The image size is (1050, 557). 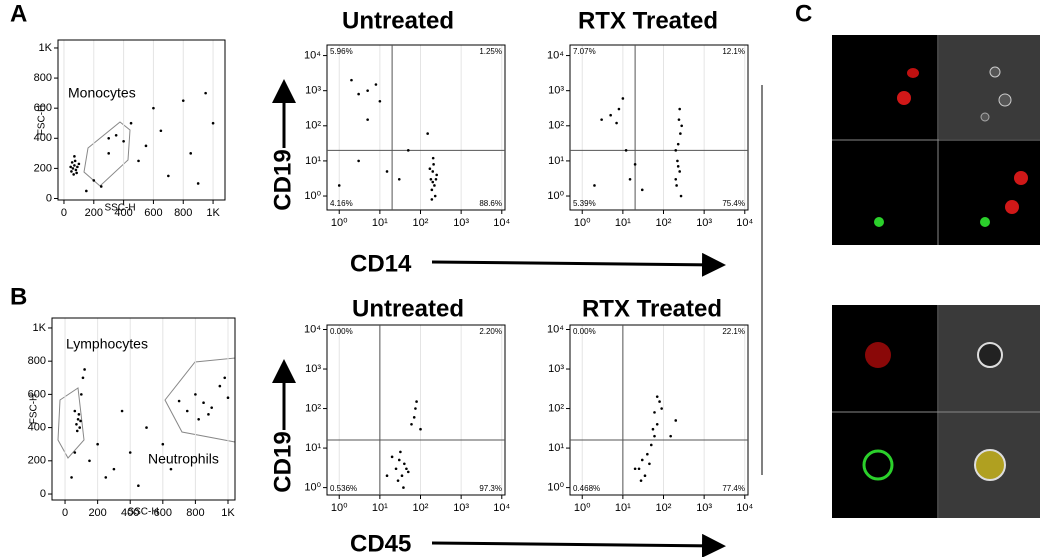 What do you see at coordinates (664, 223) in the screenshot?
I see `x-tick-label: 10²` at bounding box center [664, 223].